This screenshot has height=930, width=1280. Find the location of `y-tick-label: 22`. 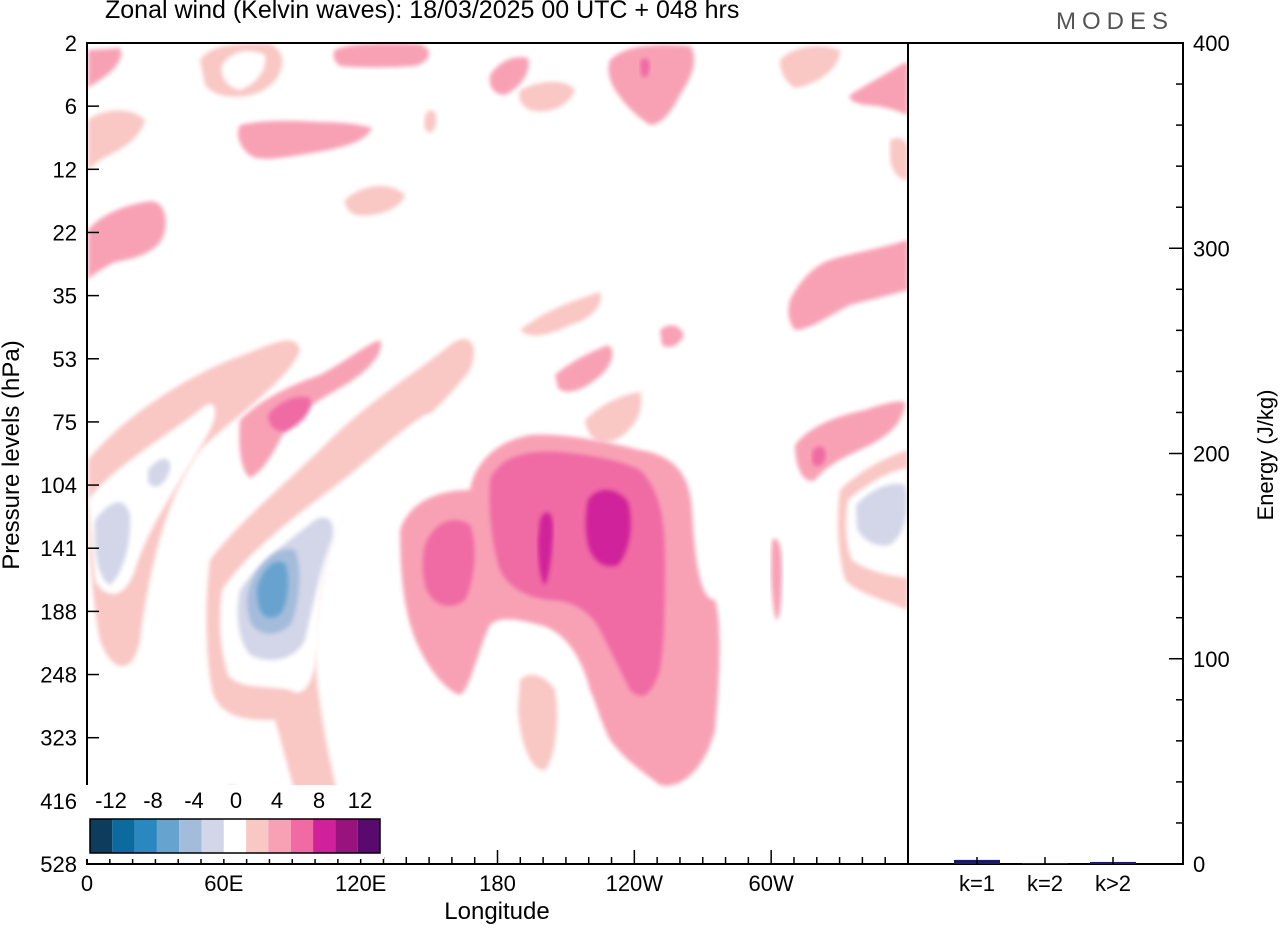

y-tick-label: 22 is located at coordinates (65, 232).